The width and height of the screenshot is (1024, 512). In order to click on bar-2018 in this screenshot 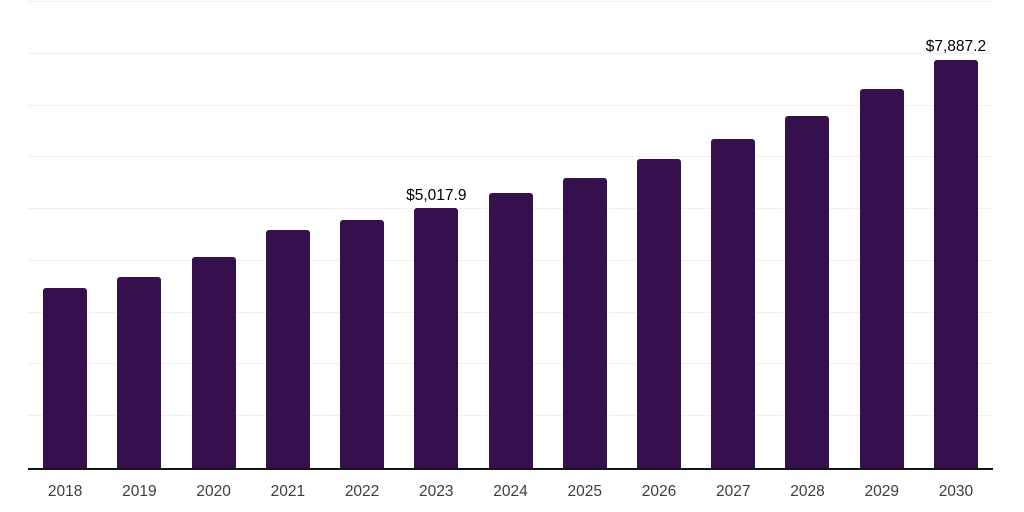, I will do `click(65, 378)`.